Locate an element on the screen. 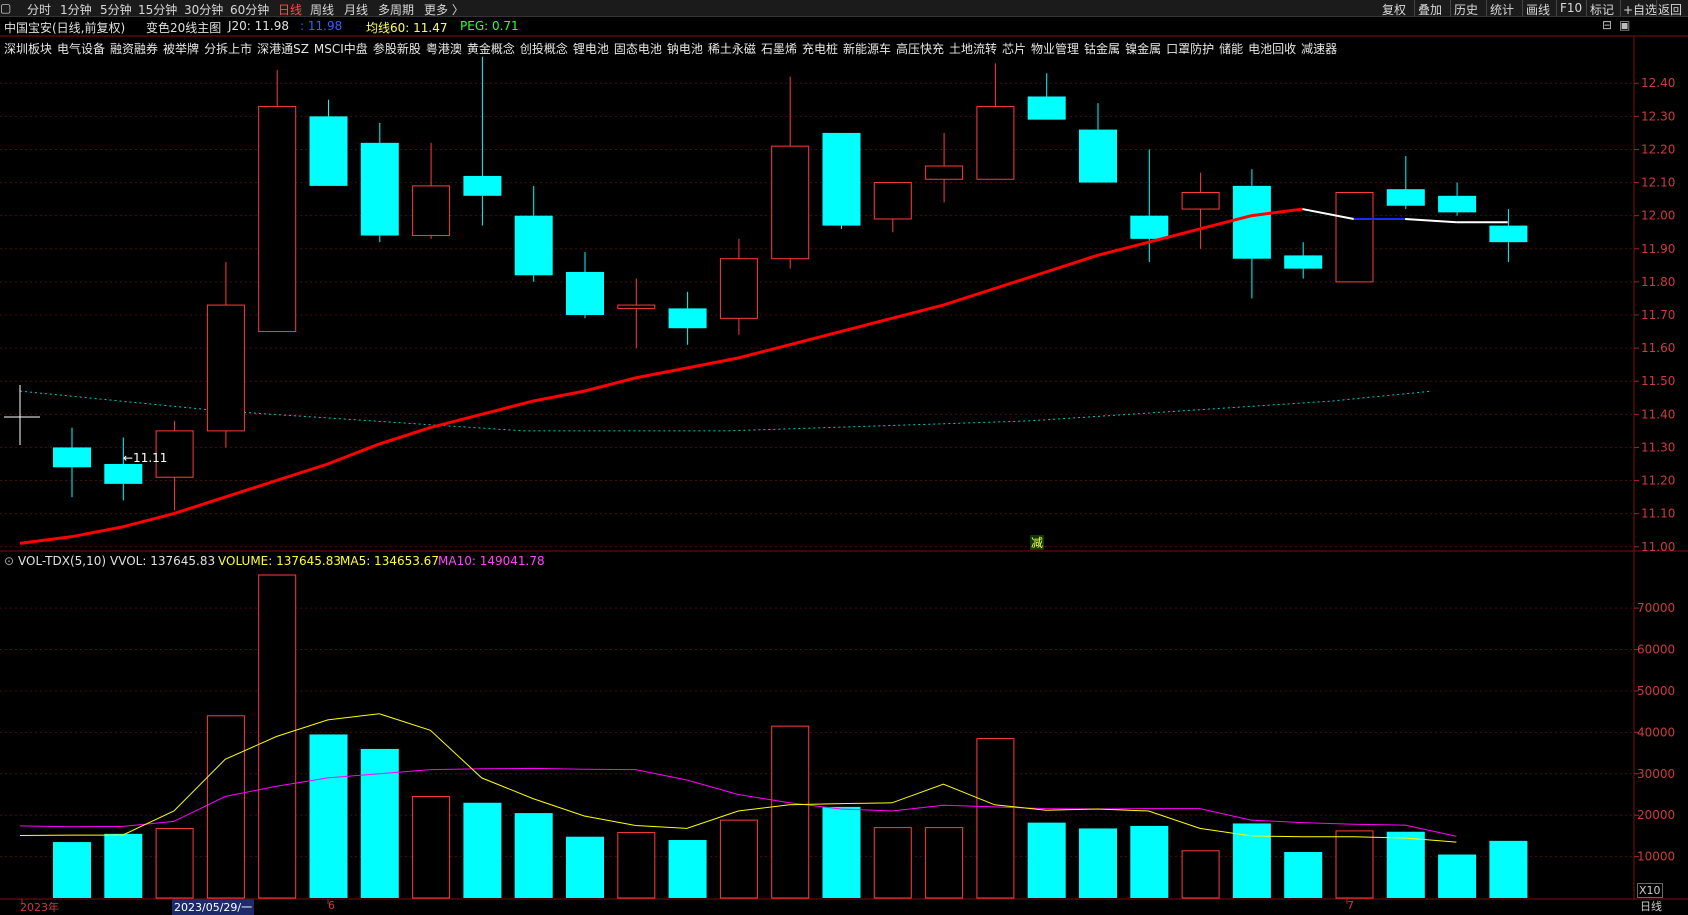  month-7-label: 7 is located at coordinates (1350, 905).